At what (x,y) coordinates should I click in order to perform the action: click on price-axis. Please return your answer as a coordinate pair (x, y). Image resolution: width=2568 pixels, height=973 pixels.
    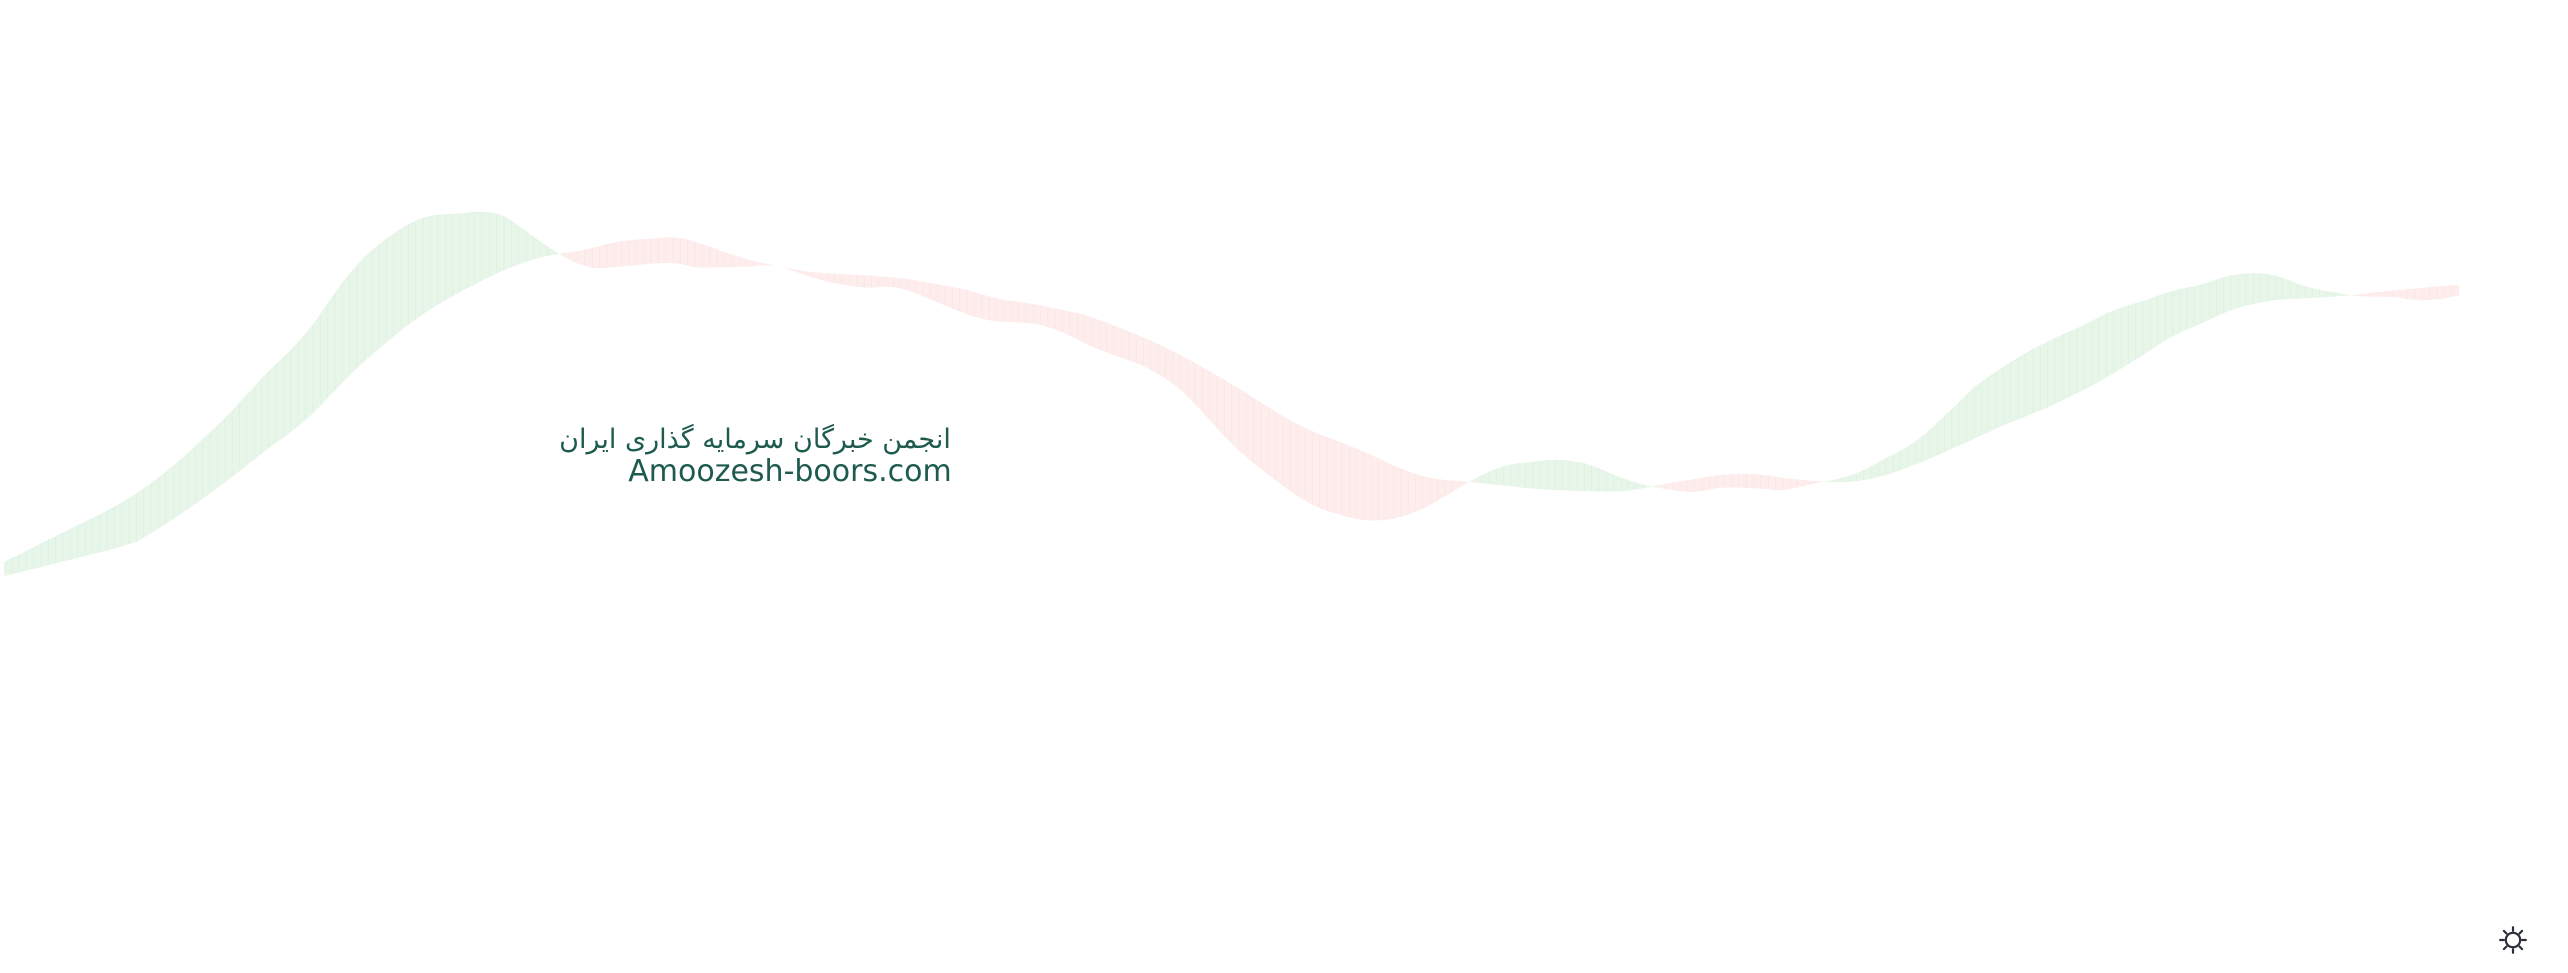
    Looking at the image, I should click on (2516, 486).